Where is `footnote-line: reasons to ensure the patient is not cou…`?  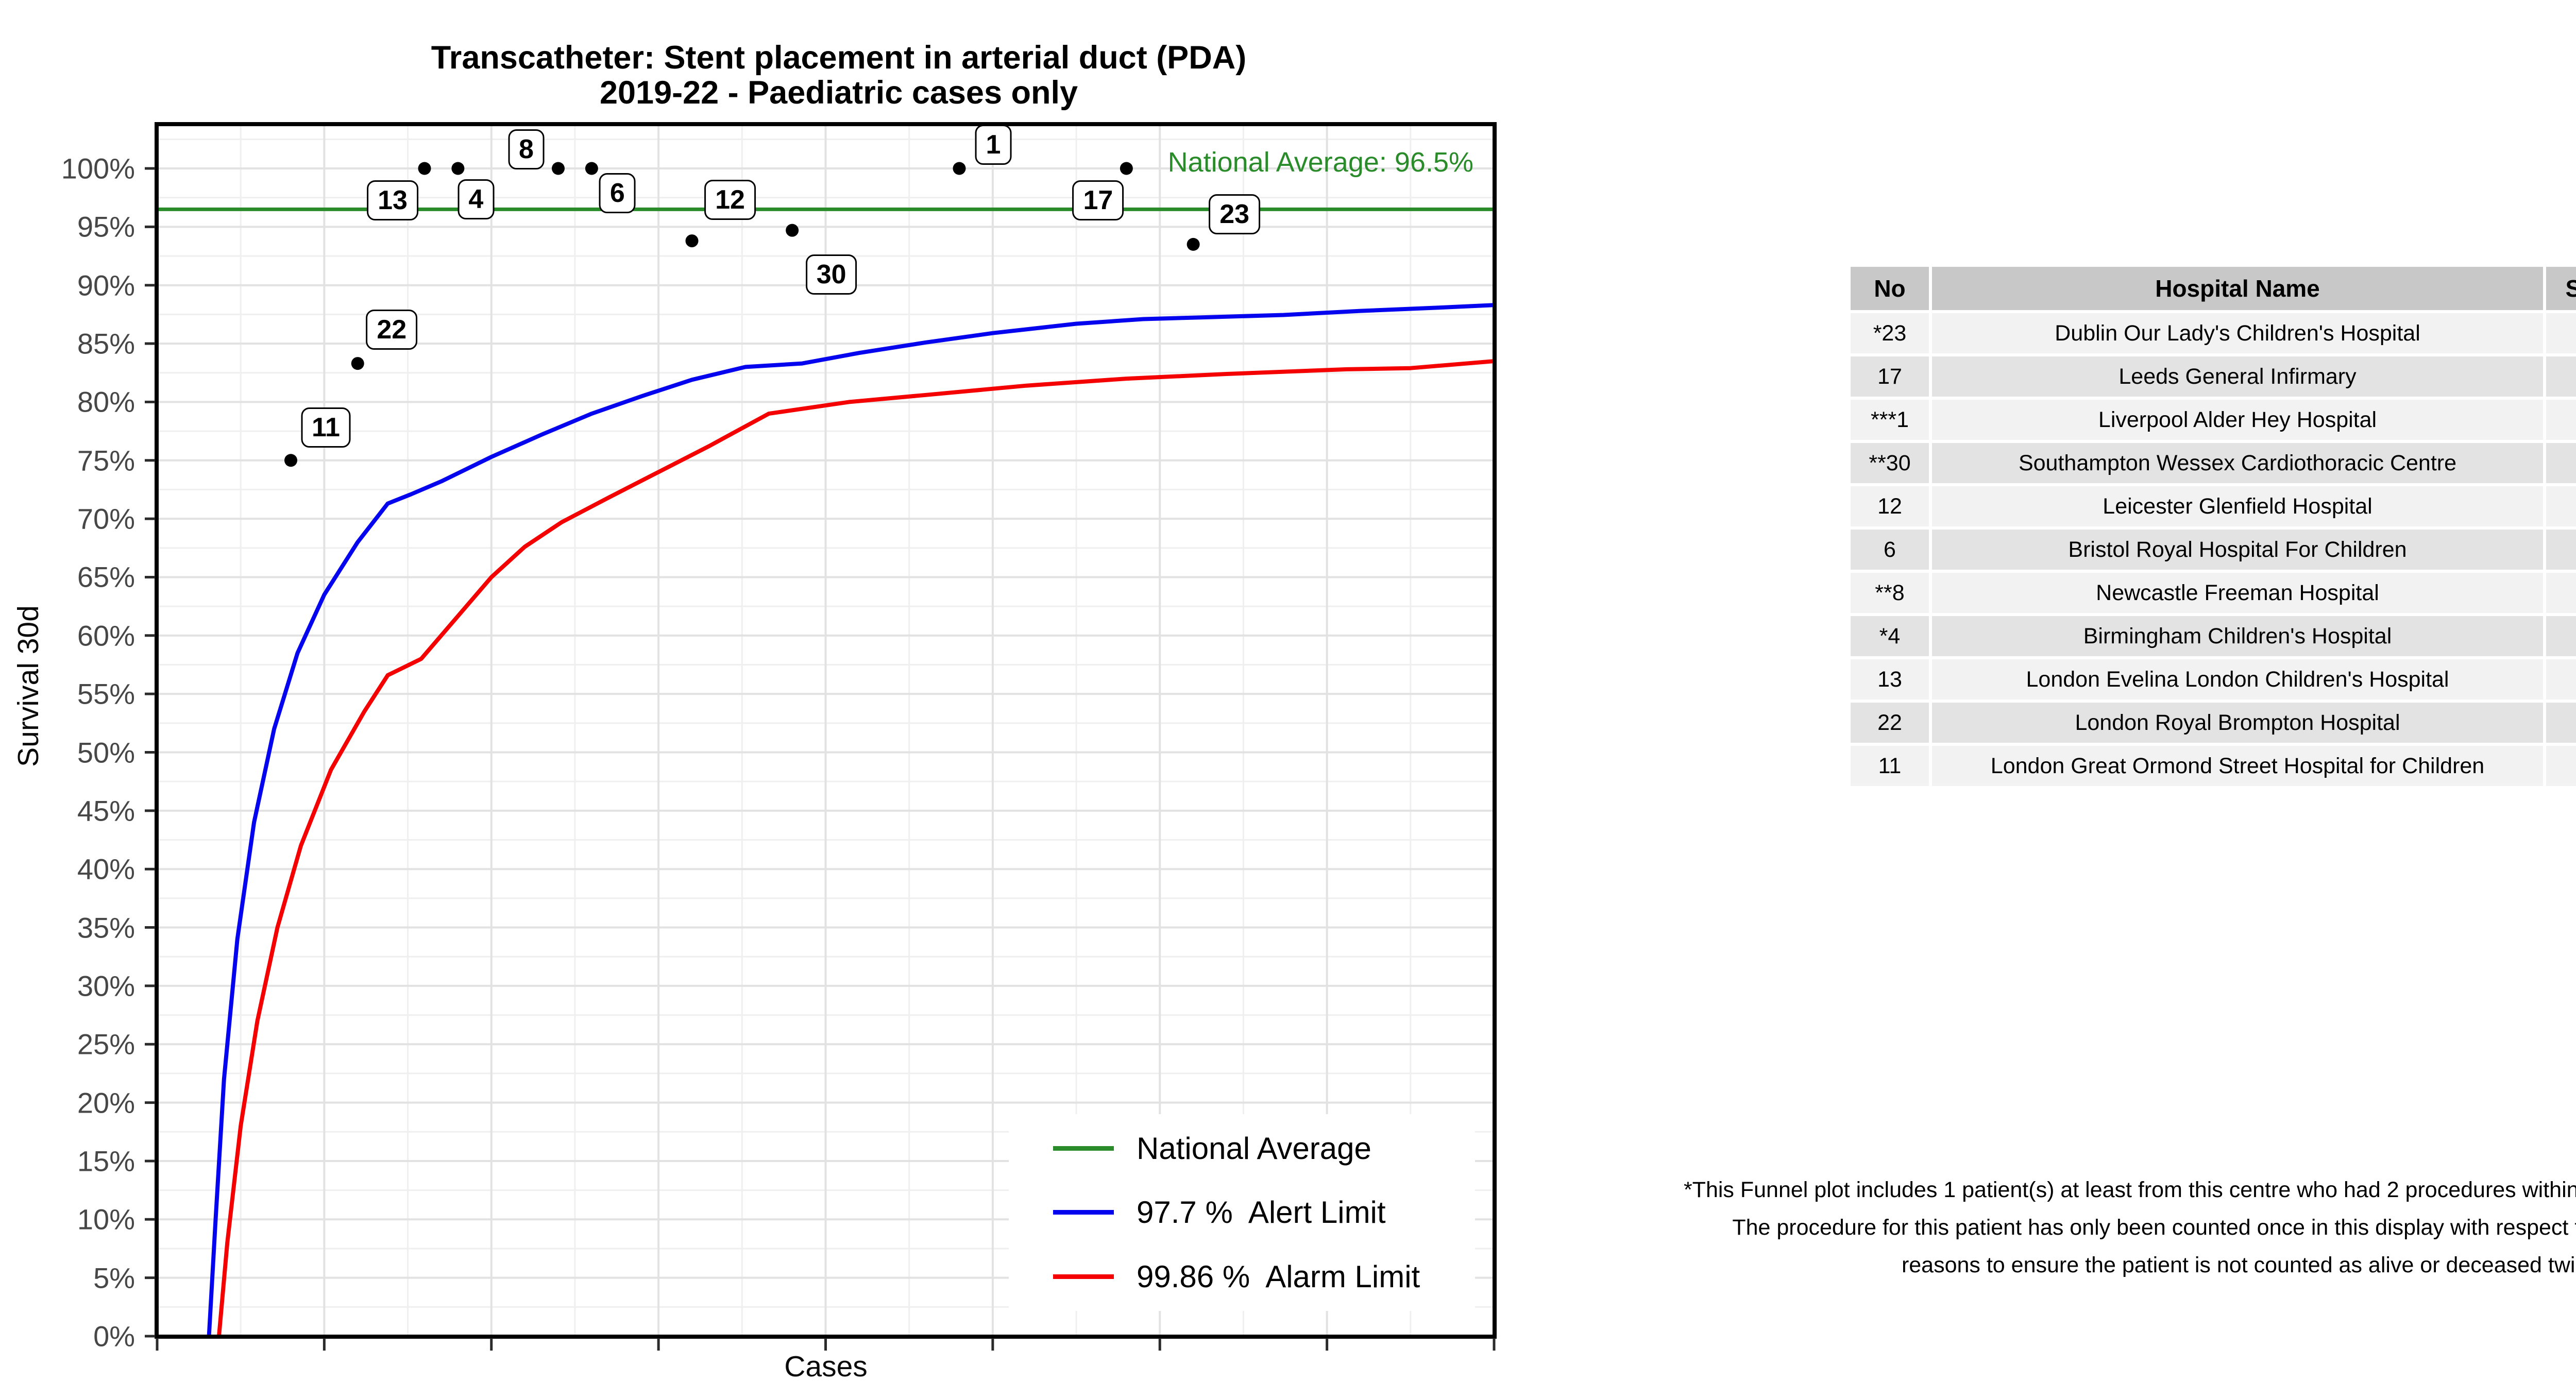
footnote-line: reasons to ensure the patient is not cou… is located at coordinates (2238, 1265).